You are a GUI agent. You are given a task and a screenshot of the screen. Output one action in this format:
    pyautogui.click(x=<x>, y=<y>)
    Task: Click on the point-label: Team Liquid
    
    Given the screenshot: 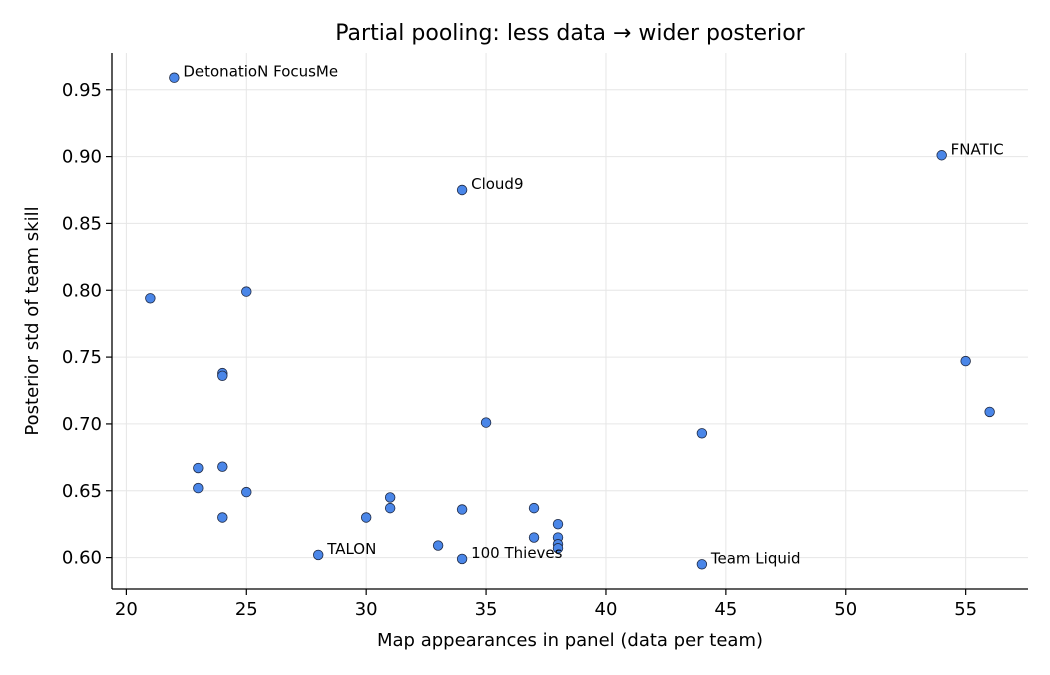 What is the action you would take?
    pyautogui.click(x=755, y=558)
    